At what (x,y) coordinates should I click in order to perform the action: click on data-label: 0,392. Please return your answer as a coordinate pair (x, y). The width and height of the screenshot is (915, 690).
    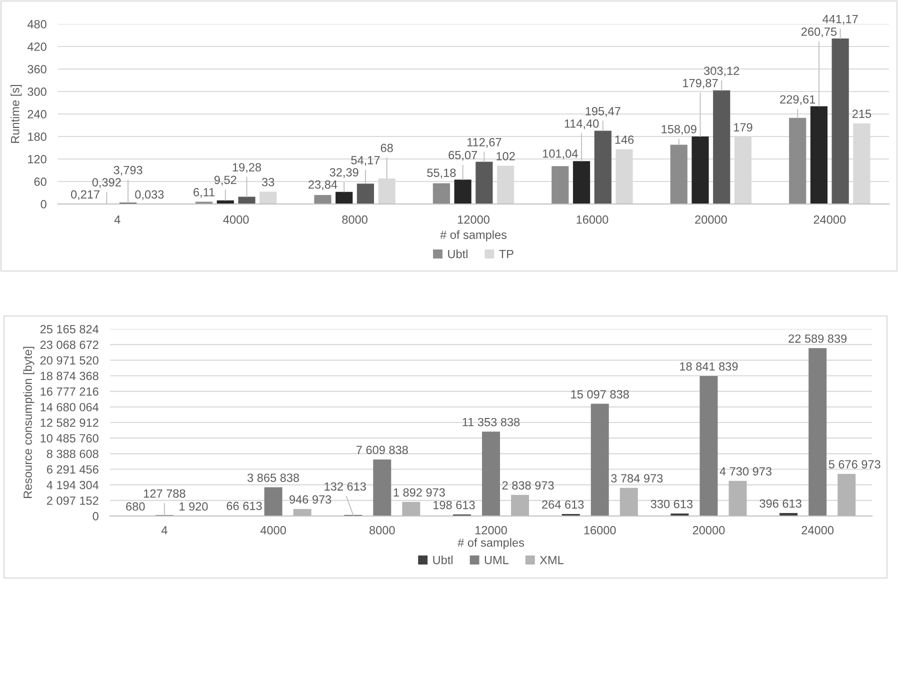
    Looking at the image, I should click on (106, 183).